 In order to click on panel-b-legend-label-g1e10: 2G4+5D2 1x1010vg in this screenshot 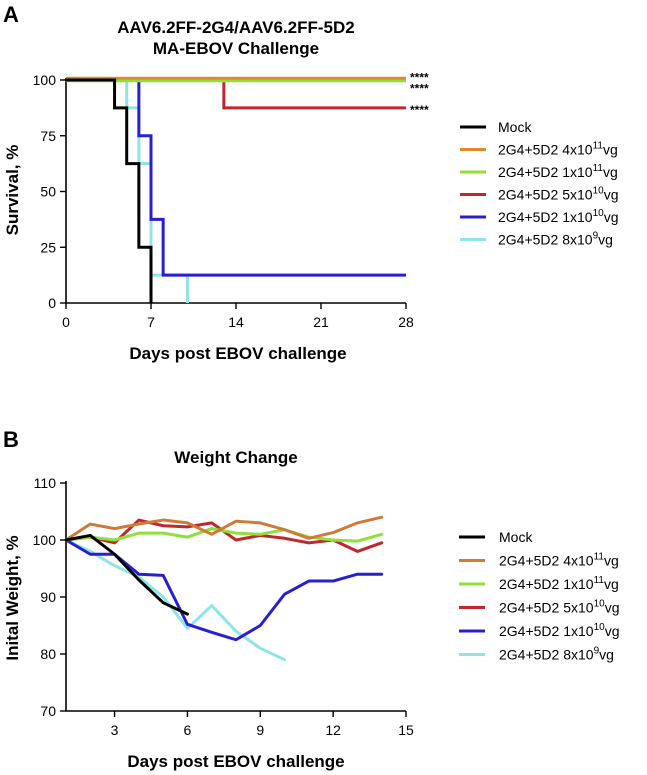, I will do `click(559, 630)`.